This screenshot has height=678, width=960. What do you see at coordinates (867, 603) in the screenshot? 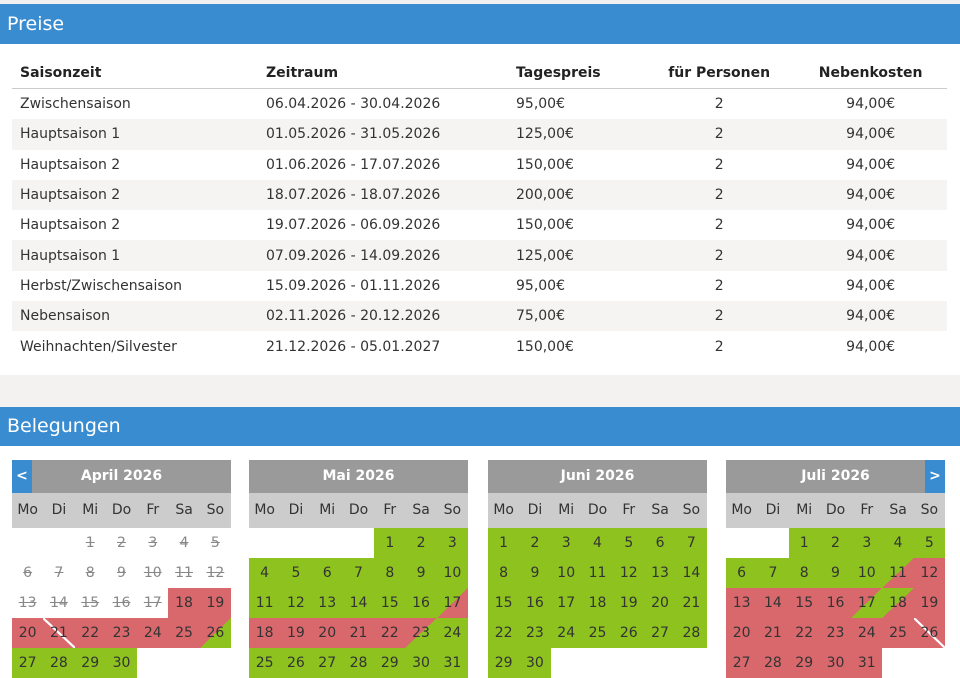
I see `day-departure: 17` at bounding box center [867, 603].